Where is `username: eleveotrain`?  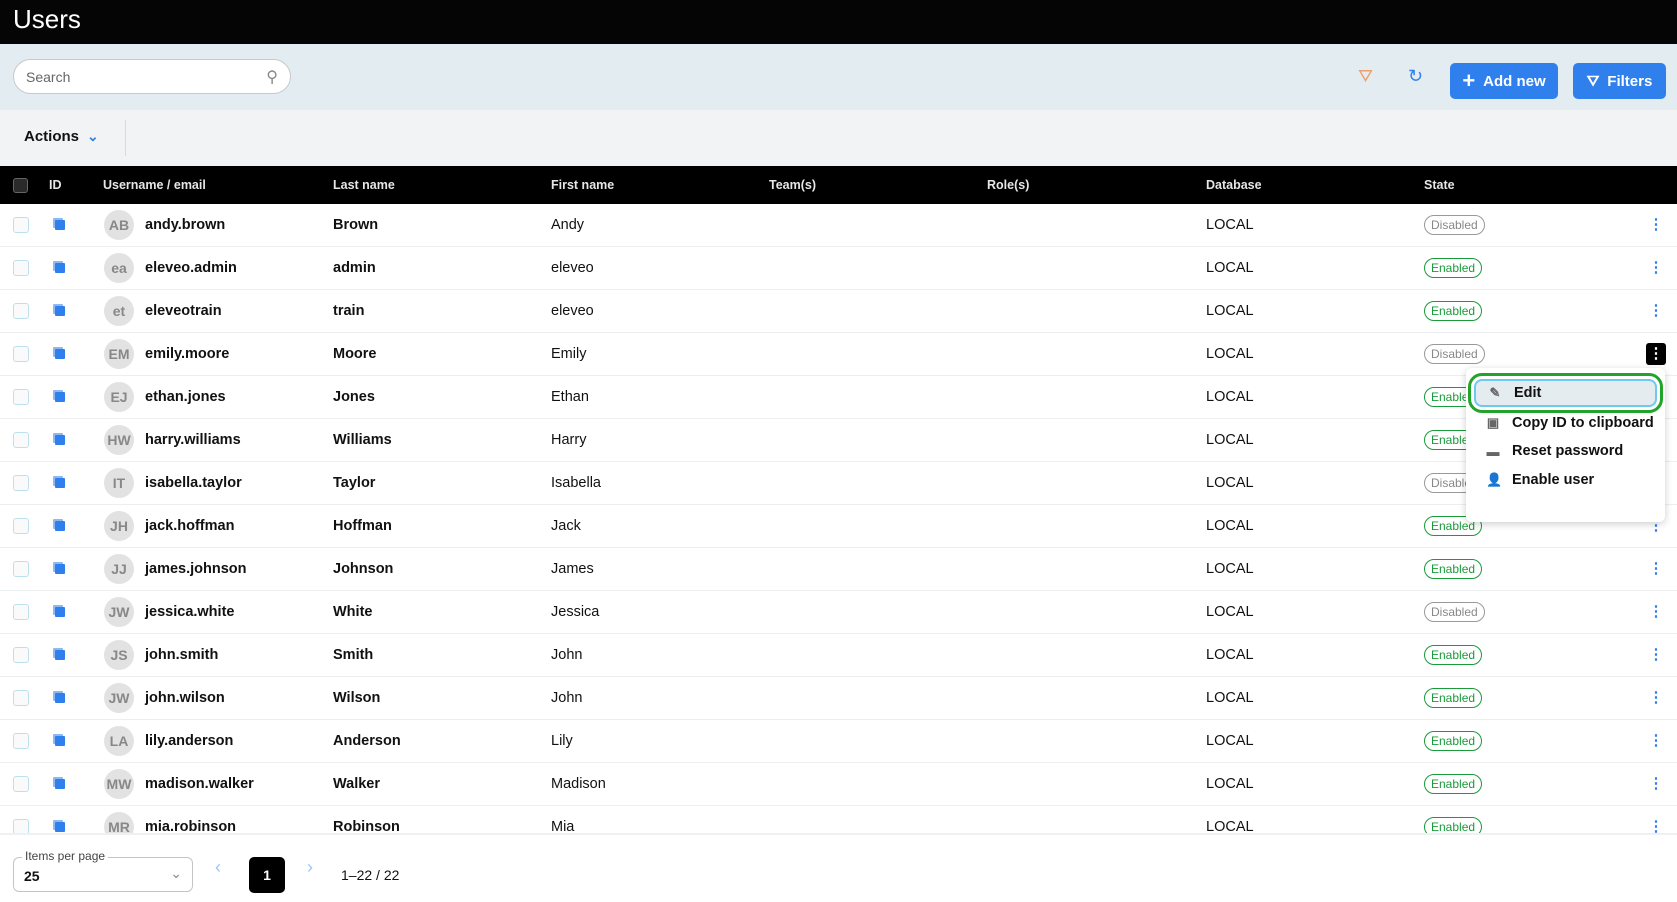
username: eleveotrain is located at coordinates (183, 311).